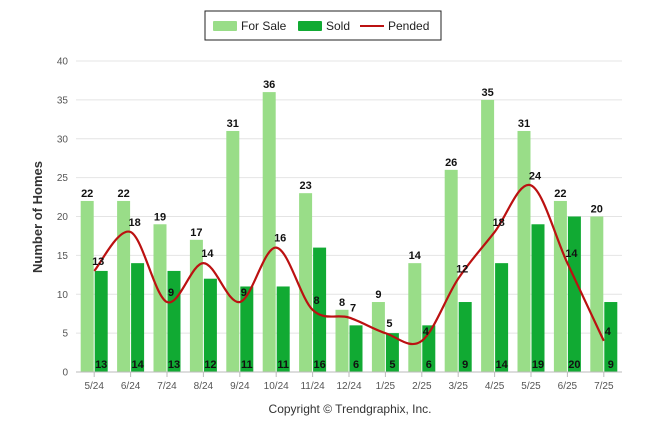 The height and width of the screenshot is (434, 646). What do you see at coordinates (386, 386) in the screenshot?
I see `x-tick-label: 1/25` at bounding box center [386, 386].